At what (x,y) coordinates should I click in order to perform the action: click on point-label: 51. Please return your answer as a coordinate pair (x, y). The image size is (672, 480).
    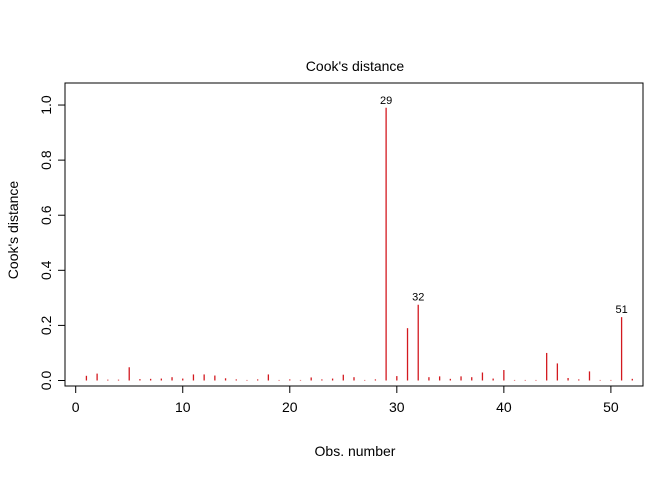
    Looking at the image, I should click on (621, 310).